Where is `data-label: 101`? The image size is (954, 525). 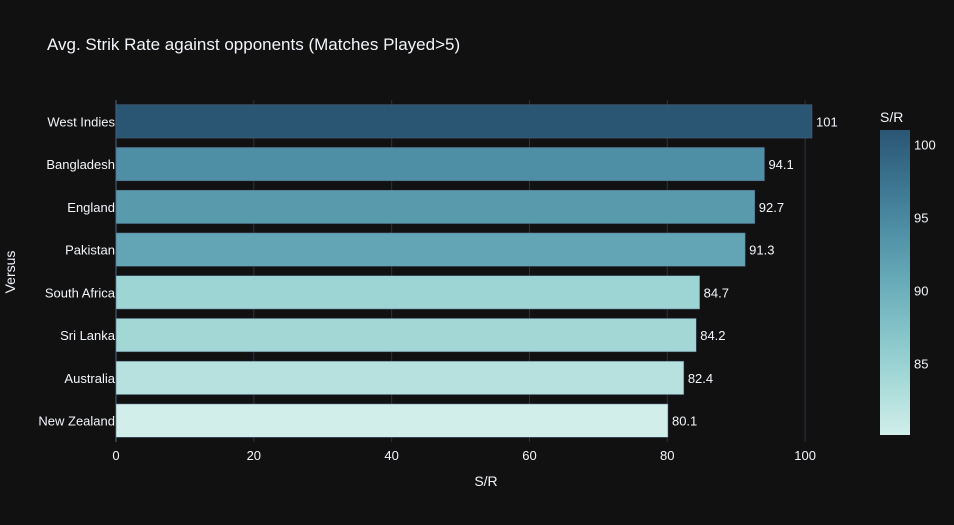 data-label: 101 is located at coordinates (827, 121).